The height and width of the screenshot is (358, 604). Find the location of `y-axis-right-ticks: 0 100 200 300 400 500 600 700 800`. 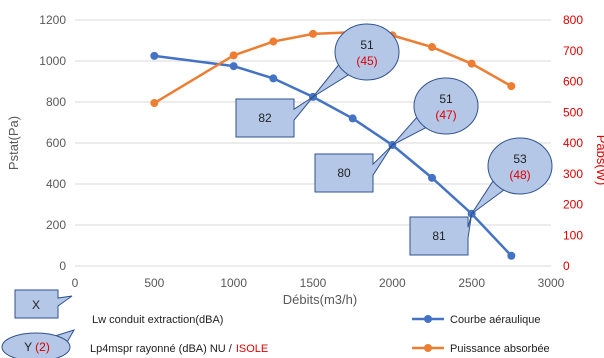

y-axis-right-ticks: 0 100 200 300 400 500 600 700 800 is located at coordinates (573, 143).